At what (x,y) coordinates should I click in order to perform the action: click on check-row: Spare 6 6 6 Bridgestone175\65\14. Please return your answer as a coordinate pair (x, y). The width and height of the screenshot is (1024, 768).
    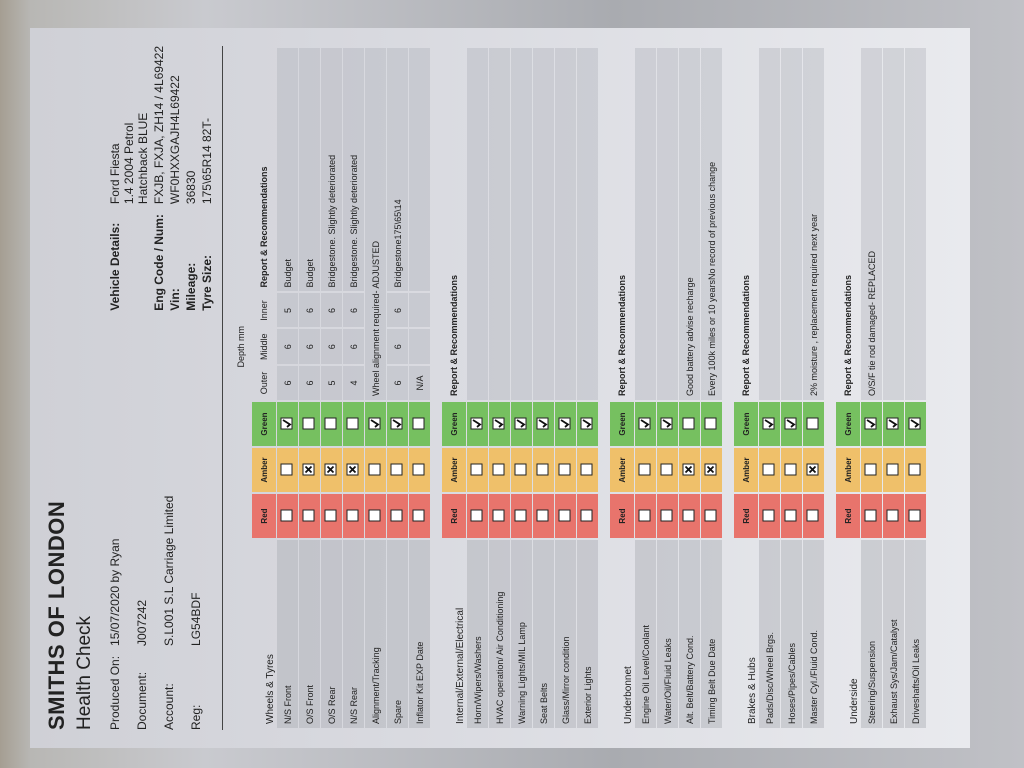
    Looking at the image, I should click on (397, 388).